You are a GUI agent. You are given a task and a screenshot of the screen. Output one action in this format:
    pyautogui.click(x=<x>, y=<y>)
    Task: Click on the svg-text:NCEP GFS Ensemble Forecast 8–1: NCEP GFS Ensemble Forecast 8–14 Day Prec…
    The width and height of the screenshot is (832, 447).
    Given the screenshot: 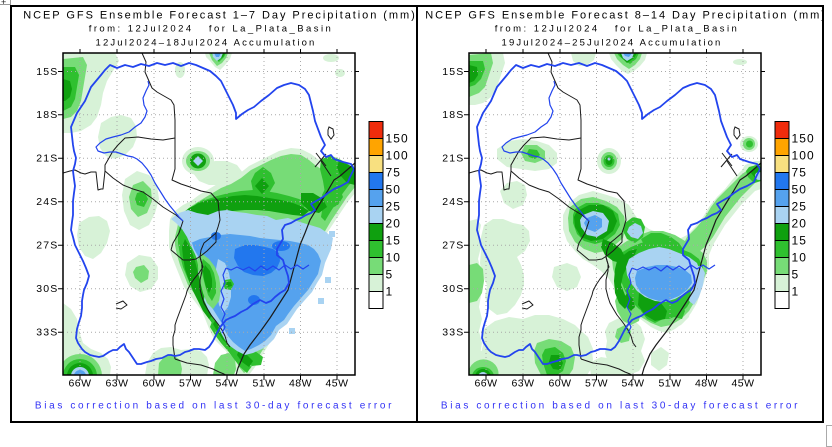 What is the action you would take?
    pyautogui.click(x=623, y=16)
    